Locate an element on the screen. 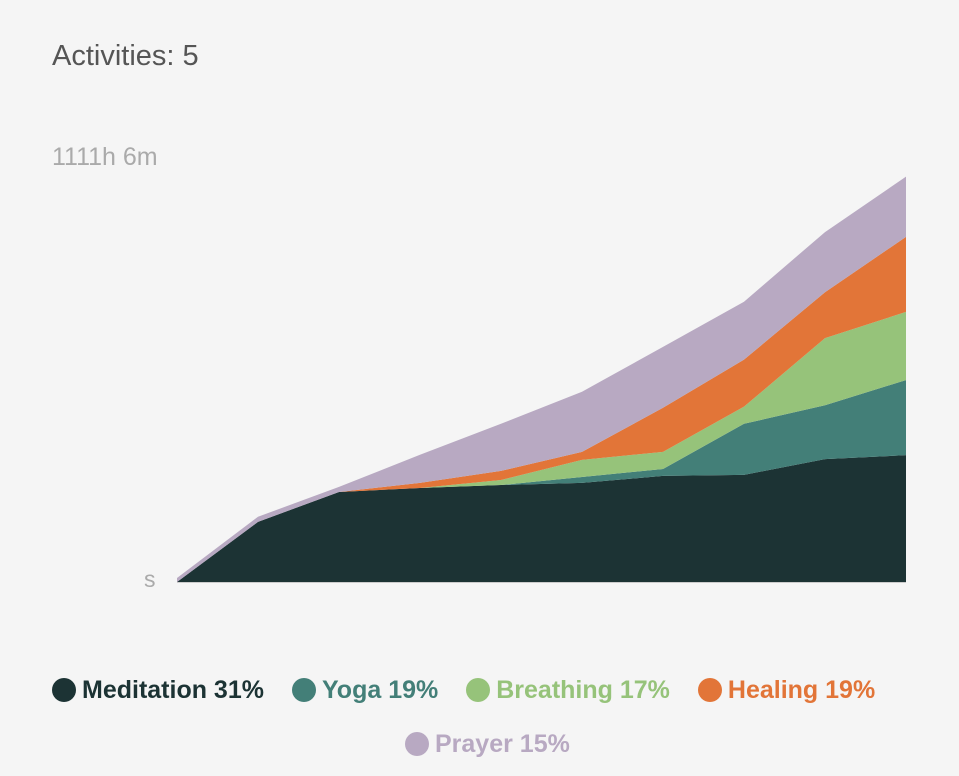 This screenshot has height=776, width=959. legend-item-breathing: Breathing 17% is located at coordinates (568, 690).